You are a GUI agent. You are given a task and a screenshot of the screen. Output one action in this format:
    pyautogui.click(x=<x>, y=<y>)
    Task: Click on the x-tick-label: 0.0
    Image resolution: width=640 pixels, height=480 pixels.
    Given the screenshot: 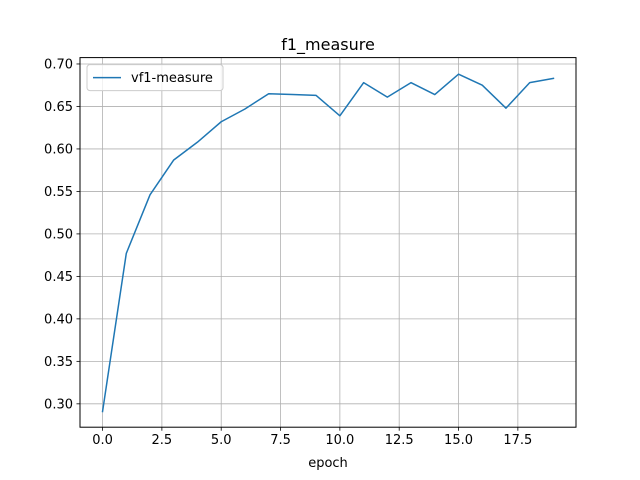 What is the action you would take?
    pyautogui.click(x=102, y=440)
    